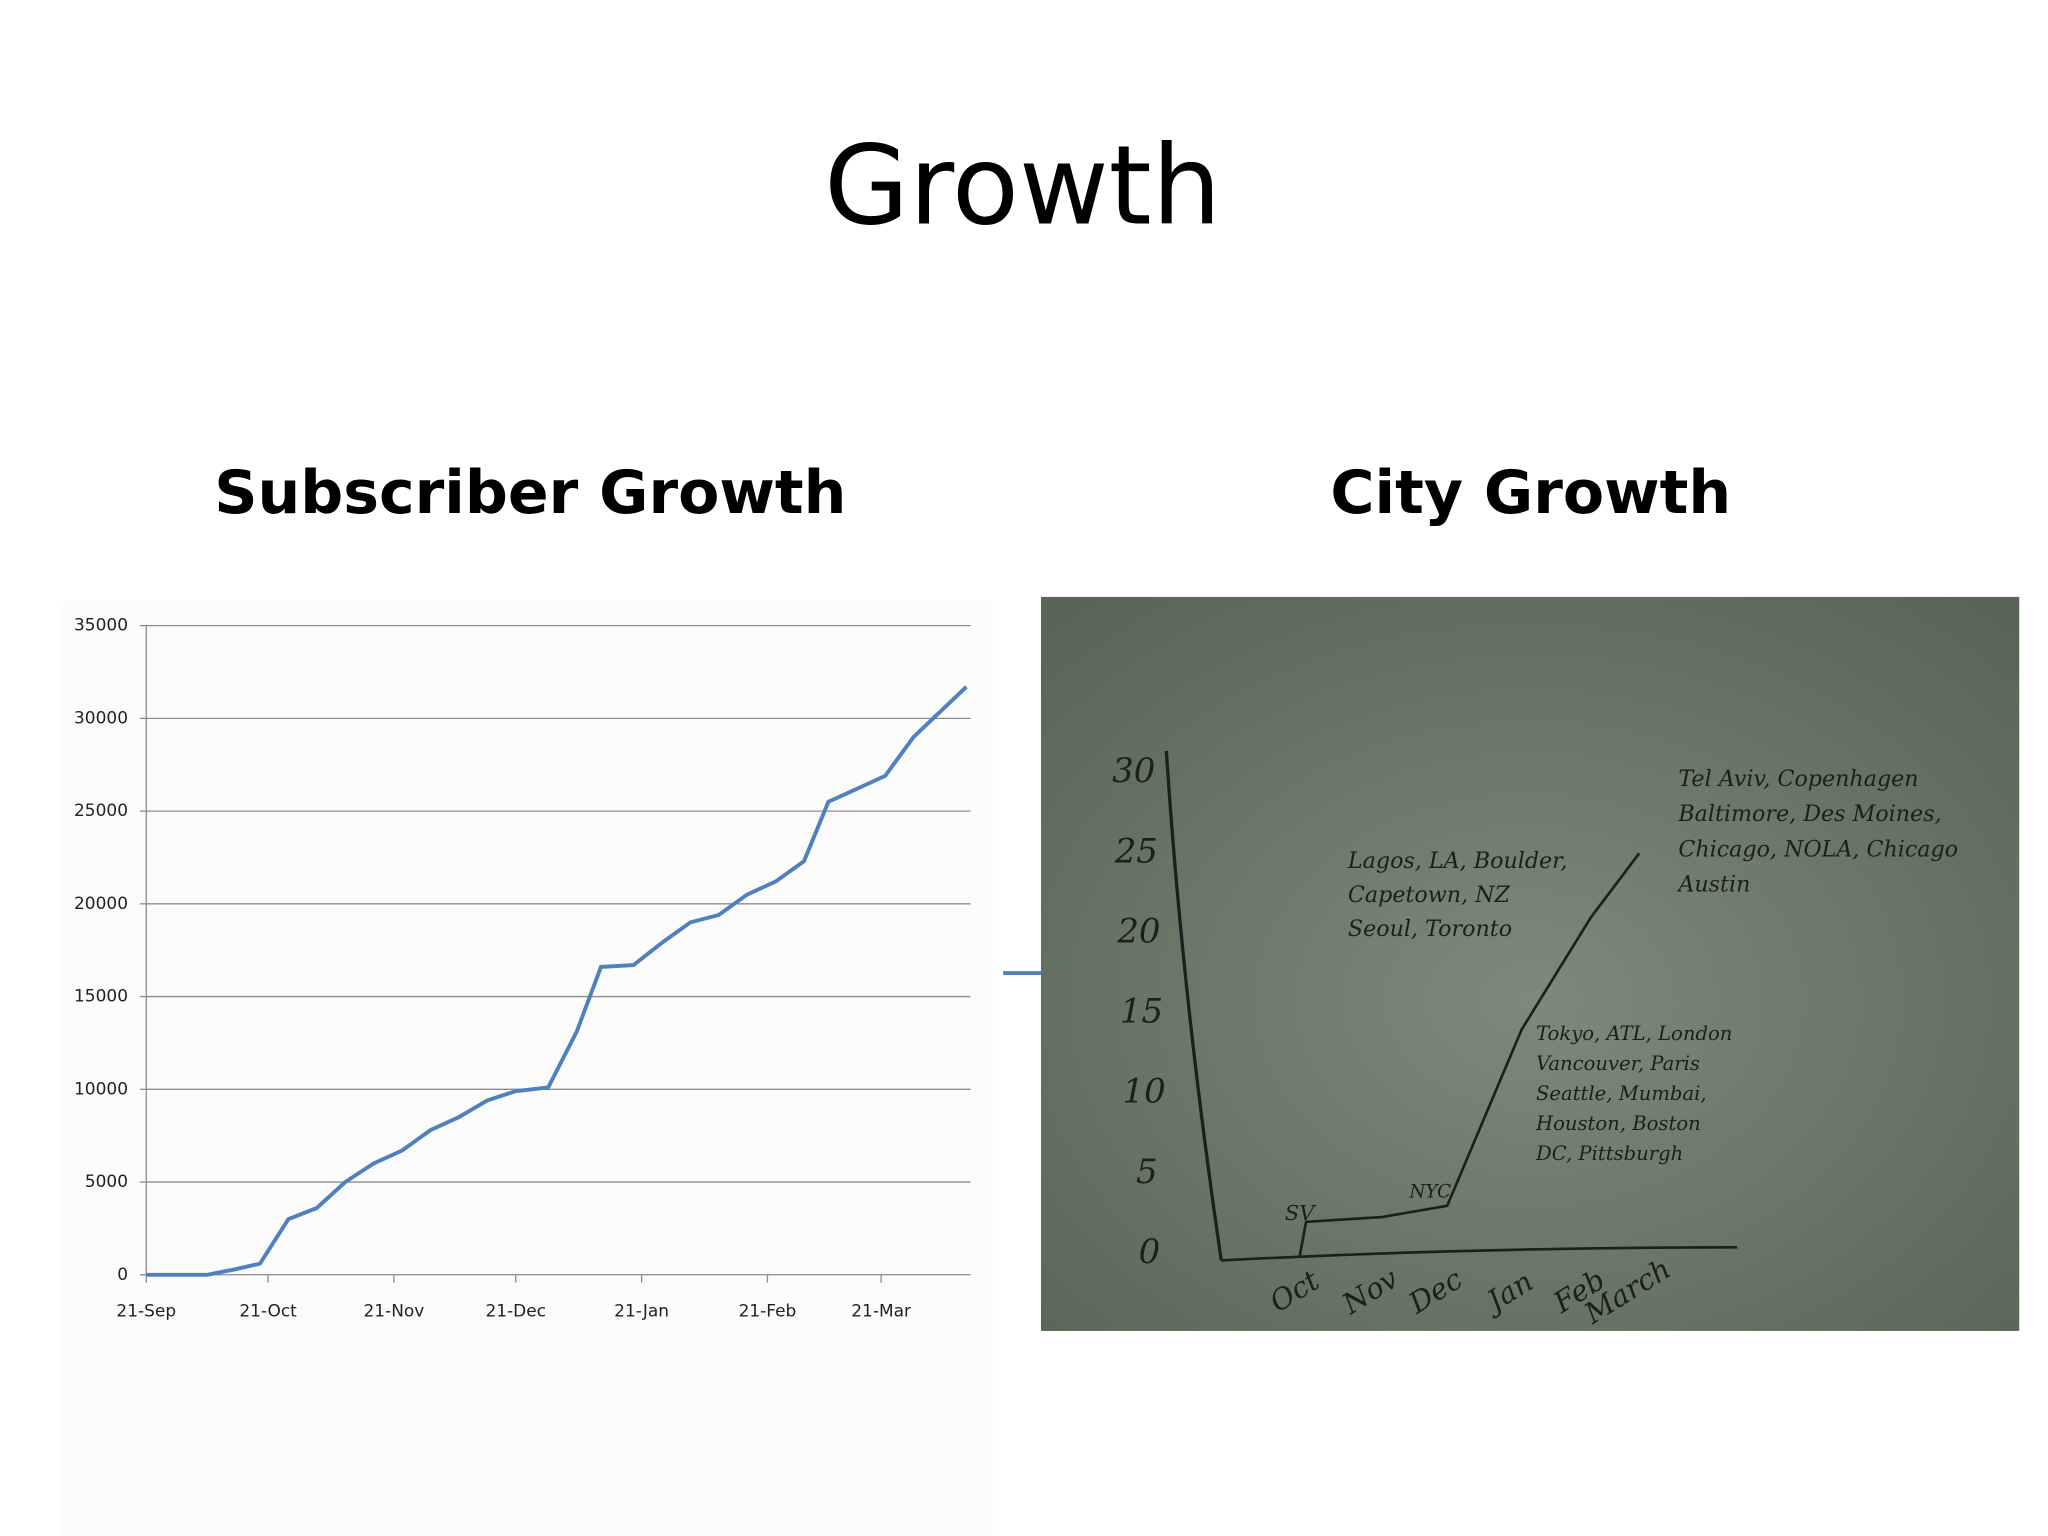 The width and height of the screenshot is (2048, 1536). What do you see at coordinates (1430, 929) in the screenshot?
I see `annotation: Seoul, Toronto` at bounding box center [1430, 929].